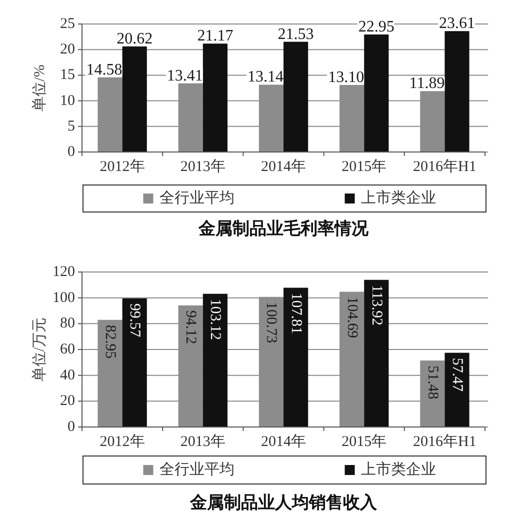  Describe the element at coordinates (40, 88) in the screenshot. I see `y-axis-title: 单位/%` at that location.